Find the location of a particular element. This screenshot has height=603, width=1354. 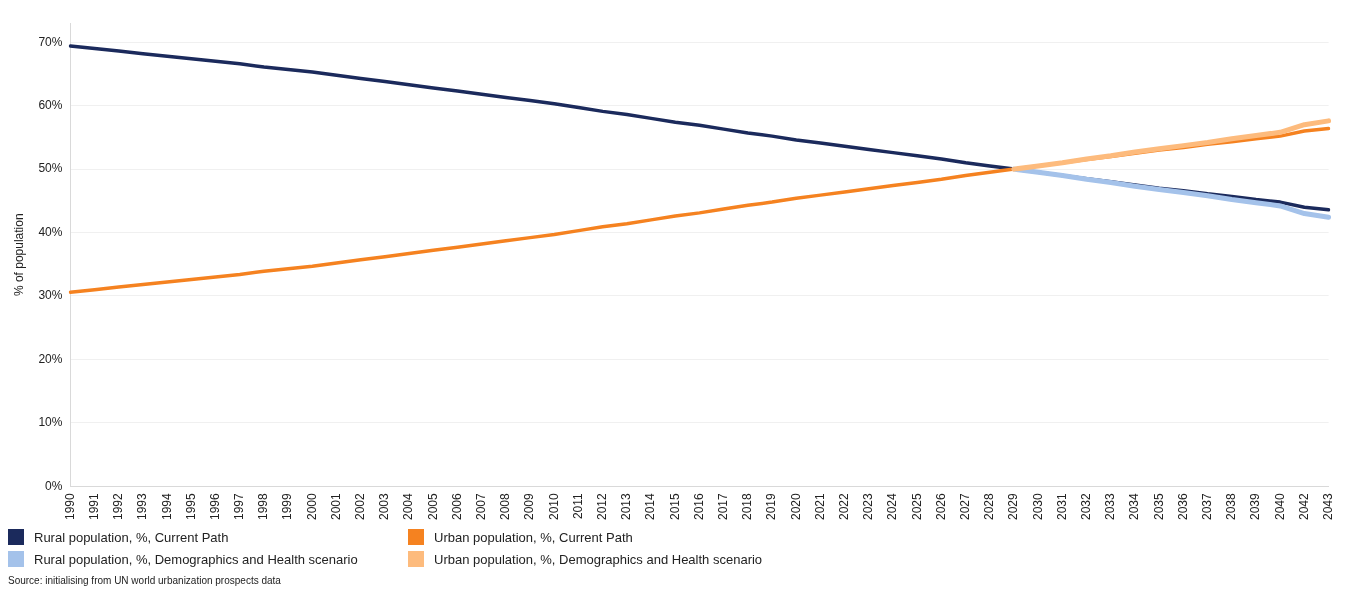

x-tick-label: 2009 is located at coordinates (529, 506).